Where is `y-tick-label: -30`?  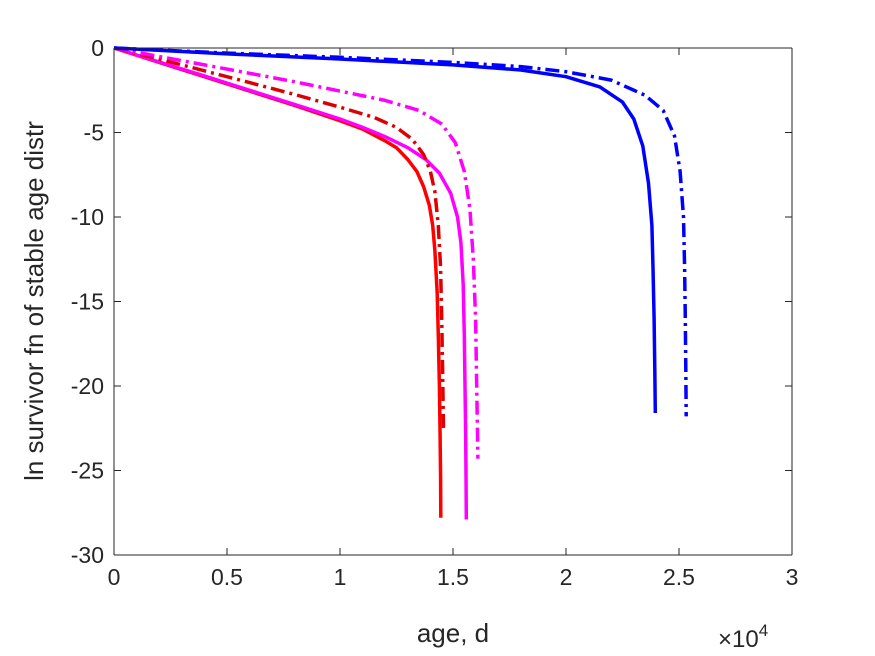
y-tick-label: -30 is located at coordinates (87, 555).